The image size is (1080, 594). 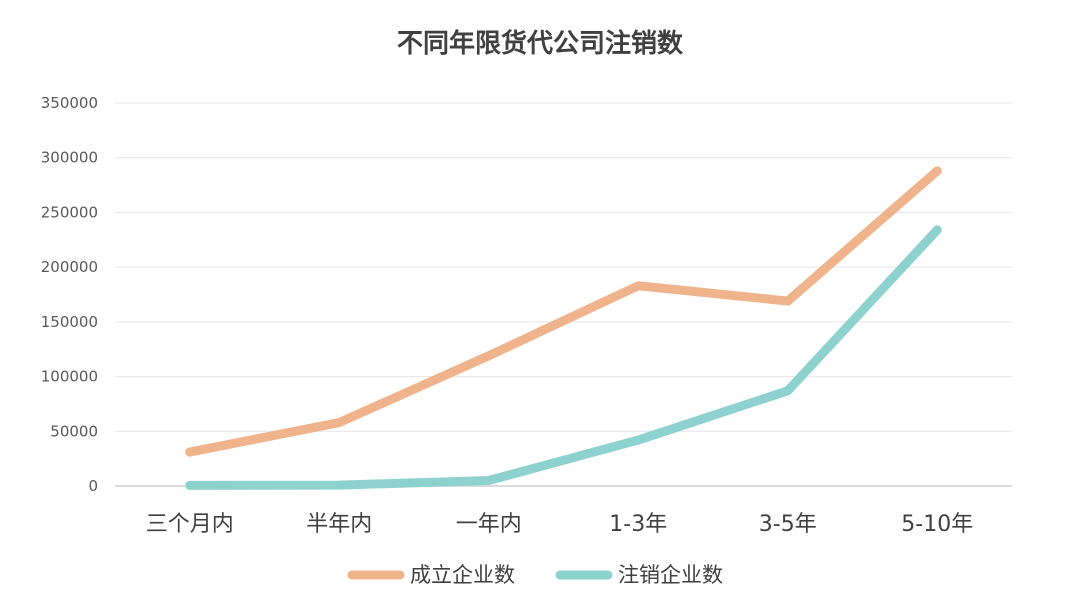 What do you see at coordinates (69, 212) in the screenshot?
I see `y-tick-label: 250000` at bounding box center [69, 212].